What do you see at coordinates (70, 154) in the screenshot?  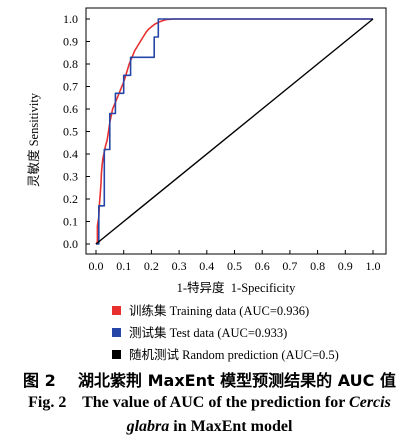 I see `y-tick-label: 0.4` at bounding box center [70, 154].